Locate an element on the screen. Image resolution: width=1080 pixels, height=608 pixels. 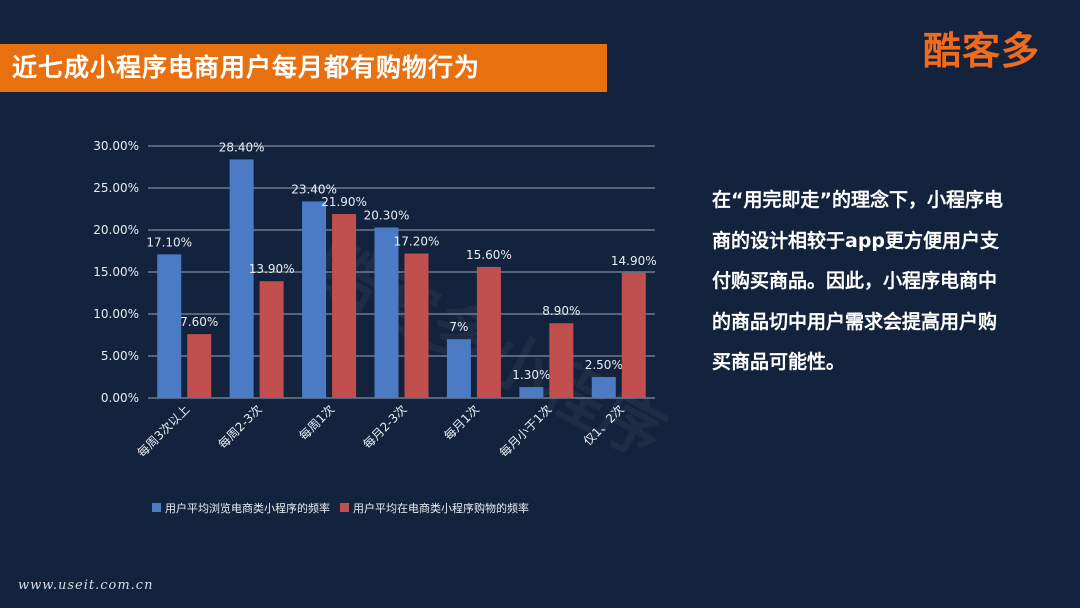
data-label: 13.90% is located at coordinates (272, 269).